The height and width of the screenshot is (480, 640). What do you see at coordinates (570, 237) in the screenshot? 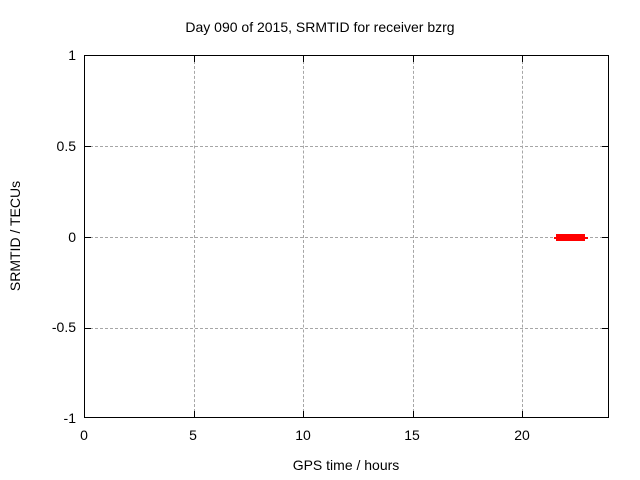
I see `data-series-segment` at bounding box center [570, 237].